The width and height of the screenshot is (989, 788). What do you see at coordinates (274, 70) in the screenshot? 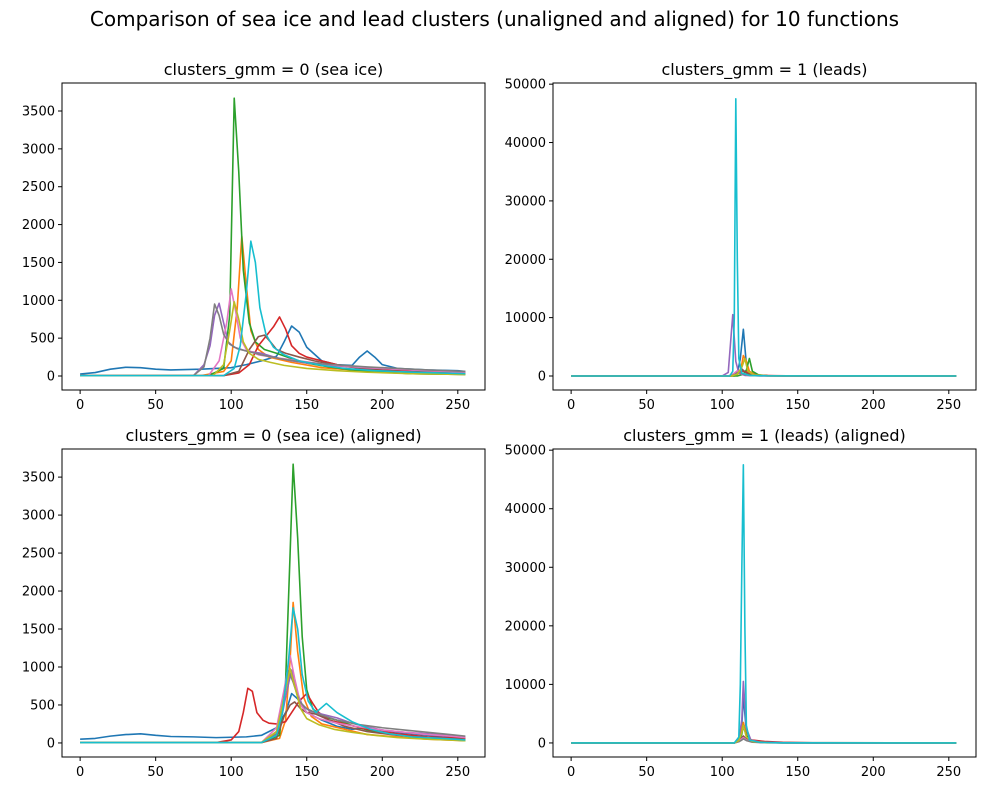
I see `subplot-title: clusters_gmm = 0 (sea ice)` at bounding box center [274, 70].